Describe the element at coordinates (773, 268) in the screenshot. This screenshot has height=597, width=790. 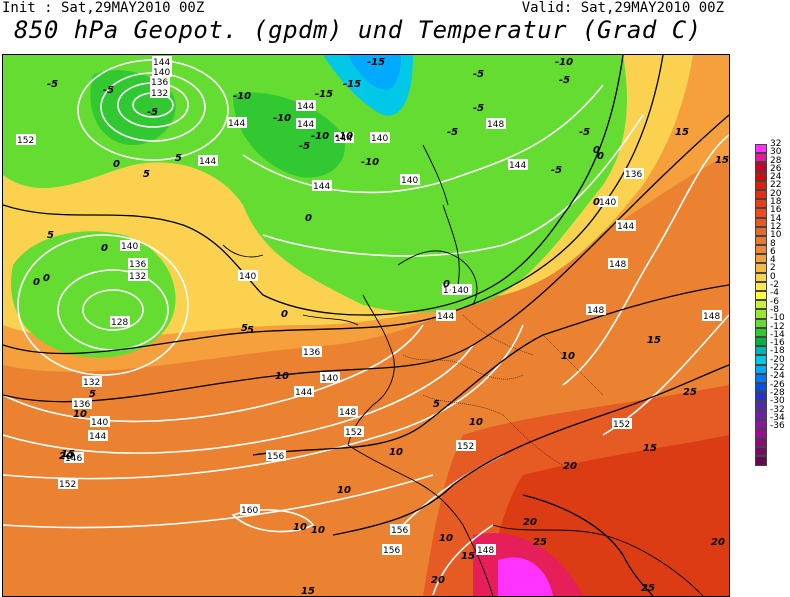
I see `legend-label: 2` at that location.